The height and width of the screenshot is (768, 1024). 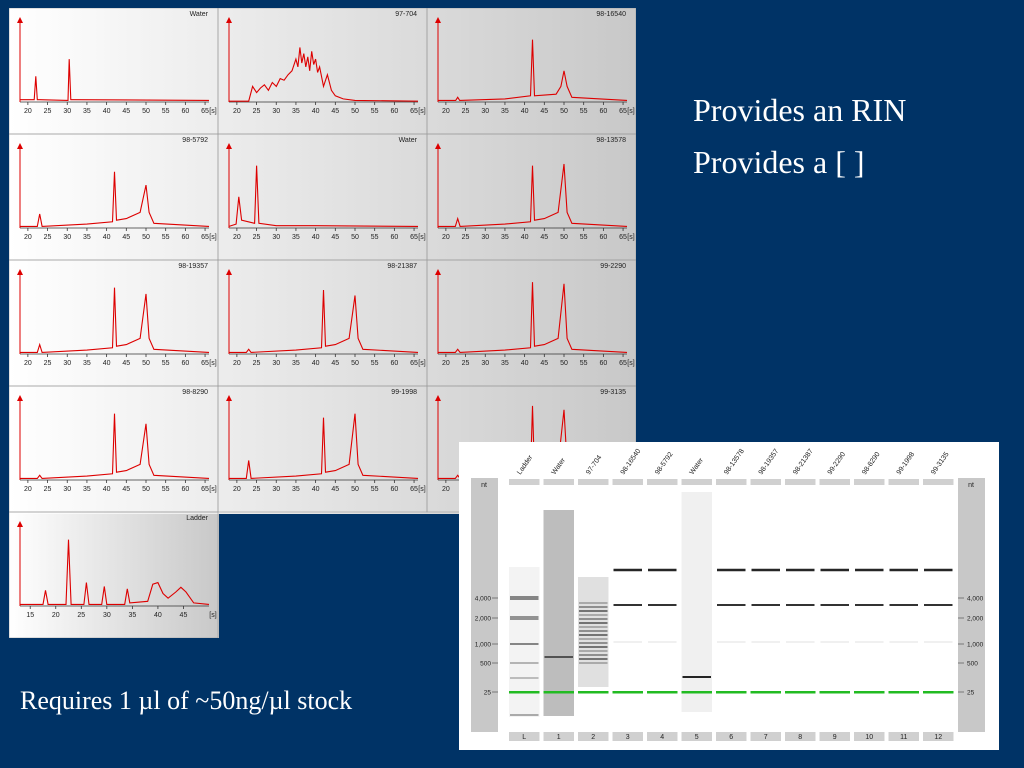 What do you see at coordinates (322, 197) in the screenshot?
I see `electropherogram-4: 20 25 30 35 40 45 50 55 60 65 [s] Water` at bounding box center [322, 197].